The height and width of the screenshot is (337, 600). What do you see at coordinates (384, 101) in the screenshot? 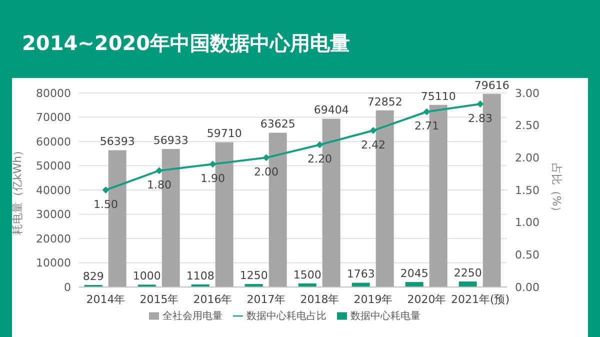
I see `data-label: 72852` at bounding box center [384, 101].